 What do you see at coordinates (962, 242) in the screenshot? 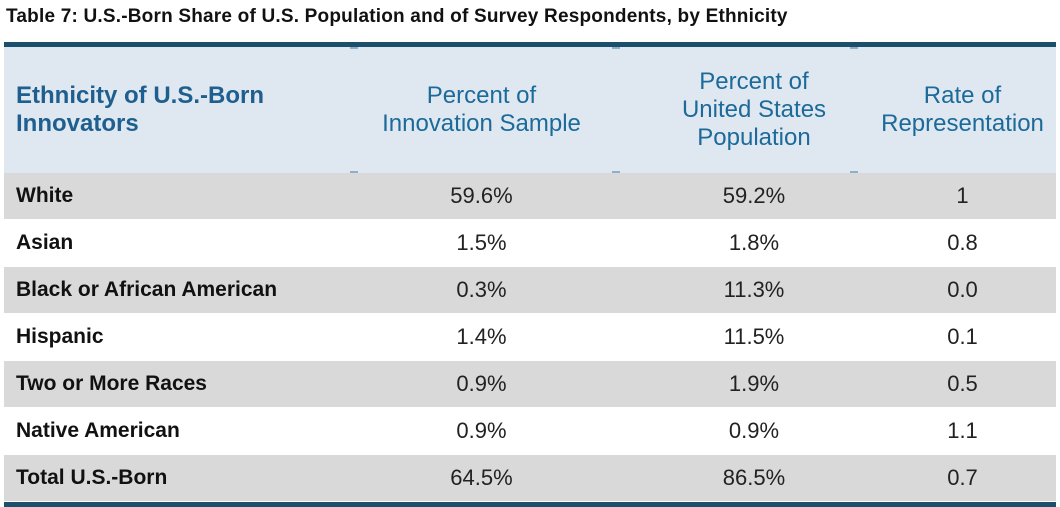
I see `cell-rate: 0.8` at bounding box center [962, 242].